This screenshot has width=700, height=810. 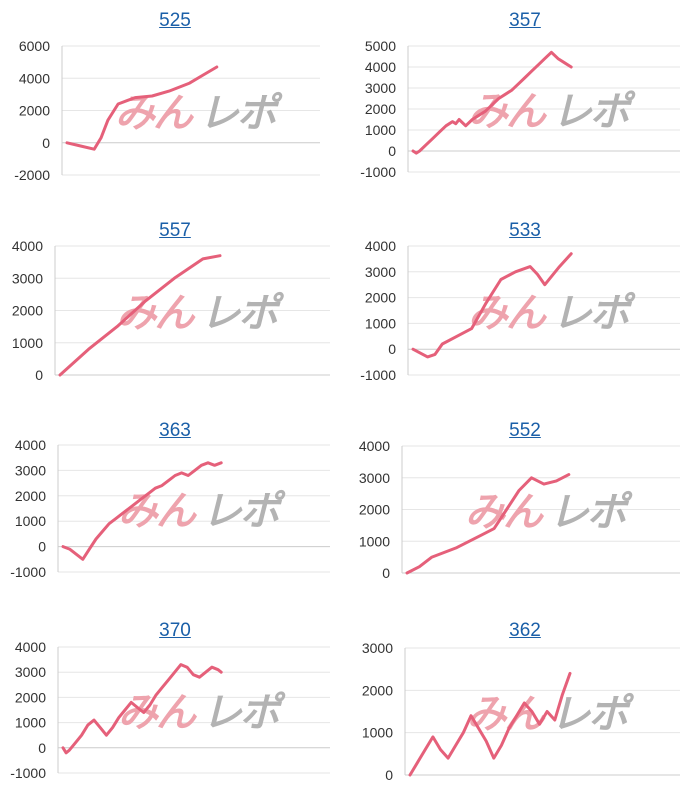 I want to click on chart-panel: 557 0 1000 2000 3000 4000 みん レポ, so click(x=175, y=310).